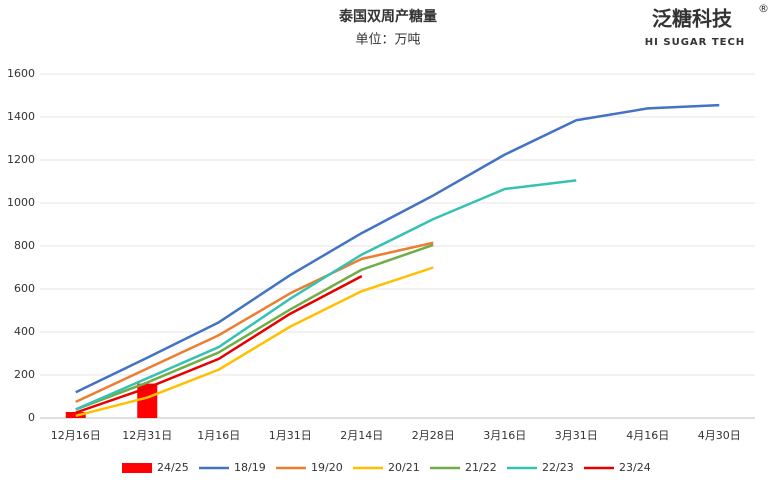 The image size is (775, 487). I want to click on legend-label: 19/20, so click(327, 467).